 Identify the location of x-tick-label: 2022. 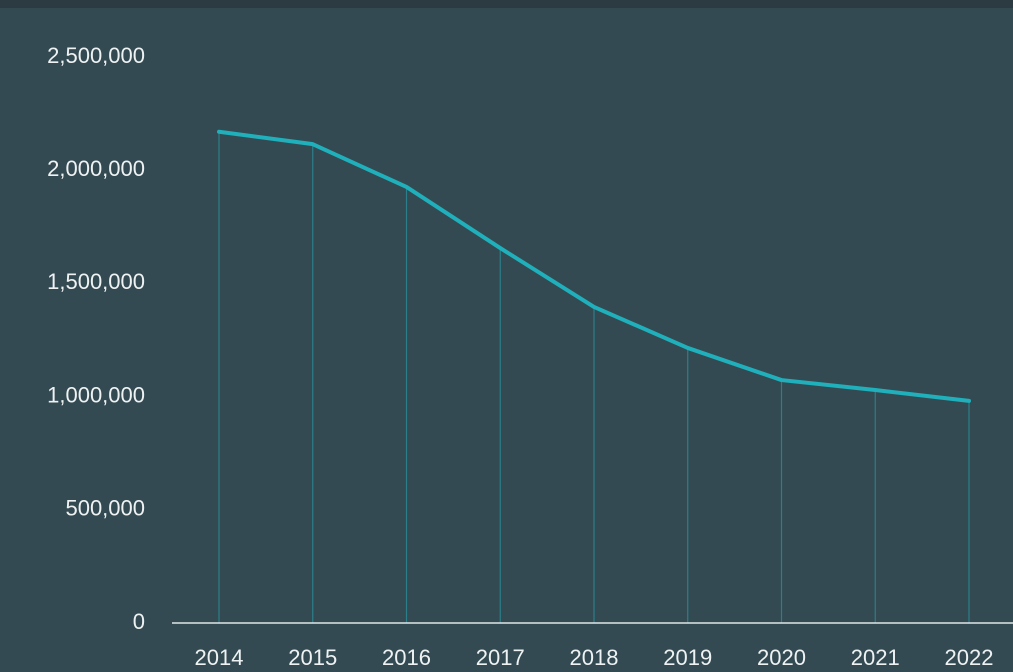
(969, 657).